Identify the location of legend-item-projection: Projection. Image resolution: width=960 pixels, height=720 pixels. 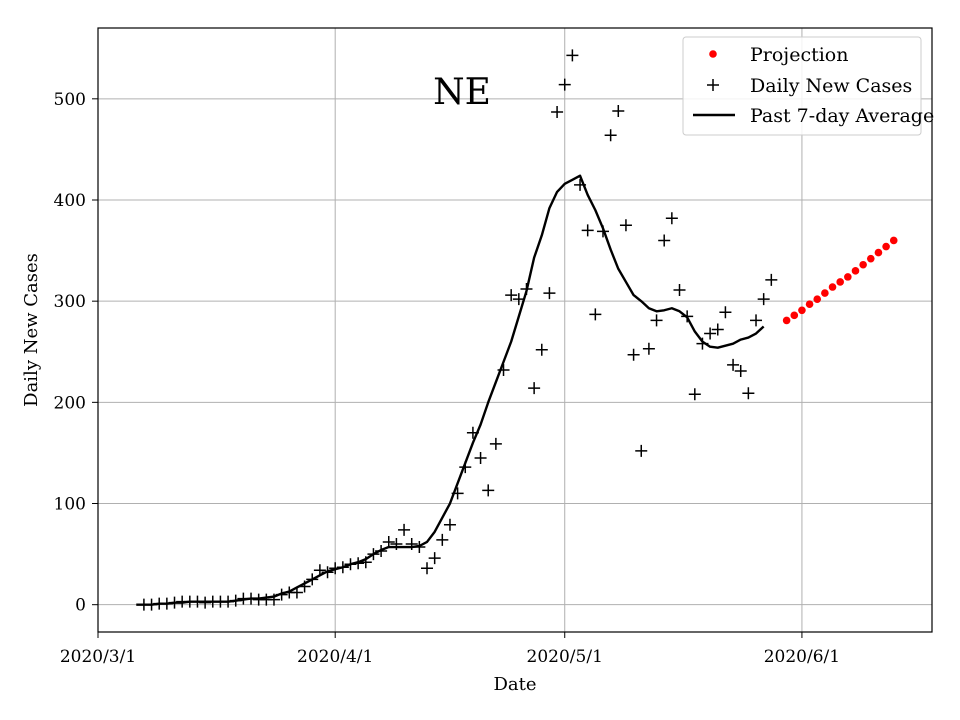
(778, 55).